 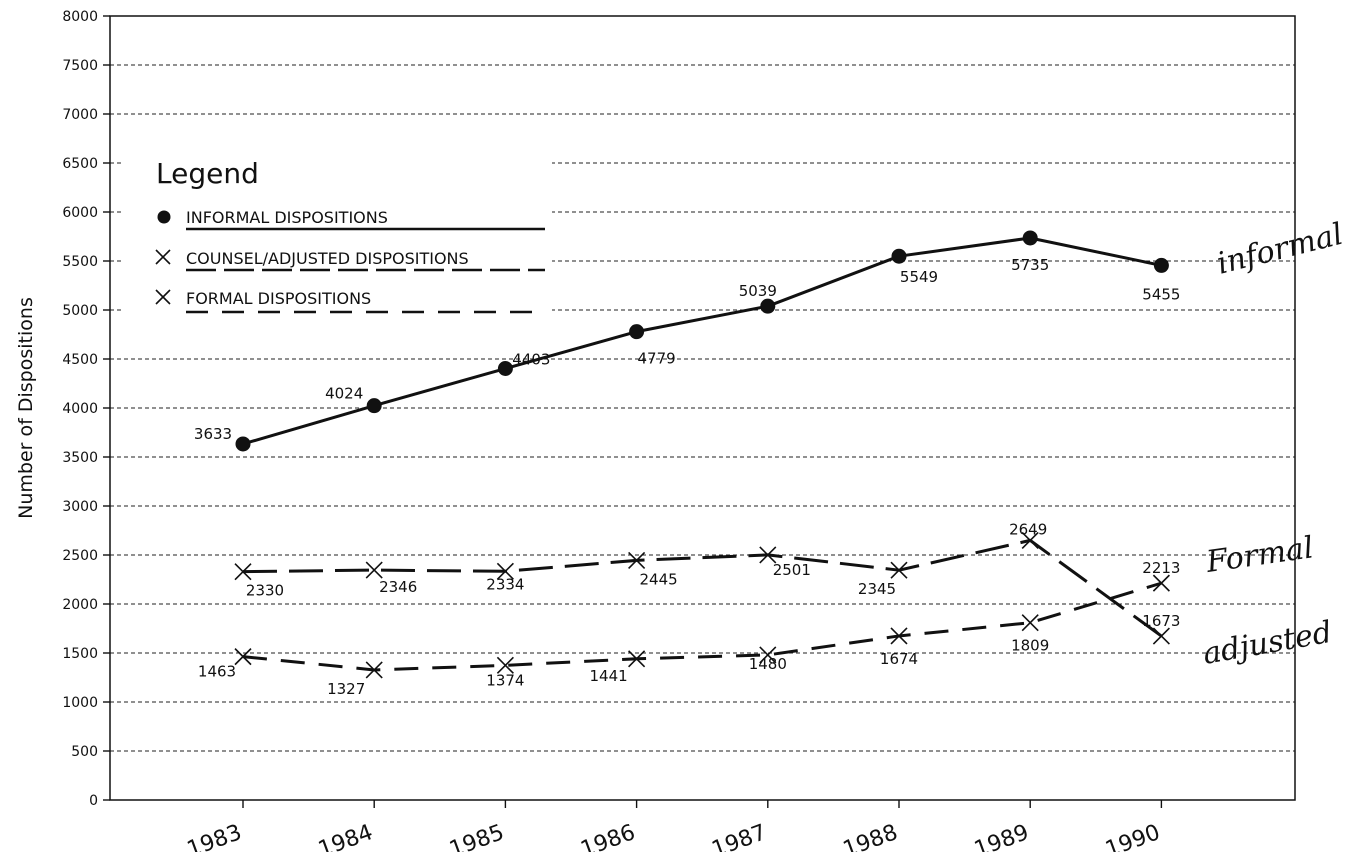 What do you see at coordinates (758, 291) in the screenshot?
I see `informal-value-label: 5039` at bounding box center [758, 291].